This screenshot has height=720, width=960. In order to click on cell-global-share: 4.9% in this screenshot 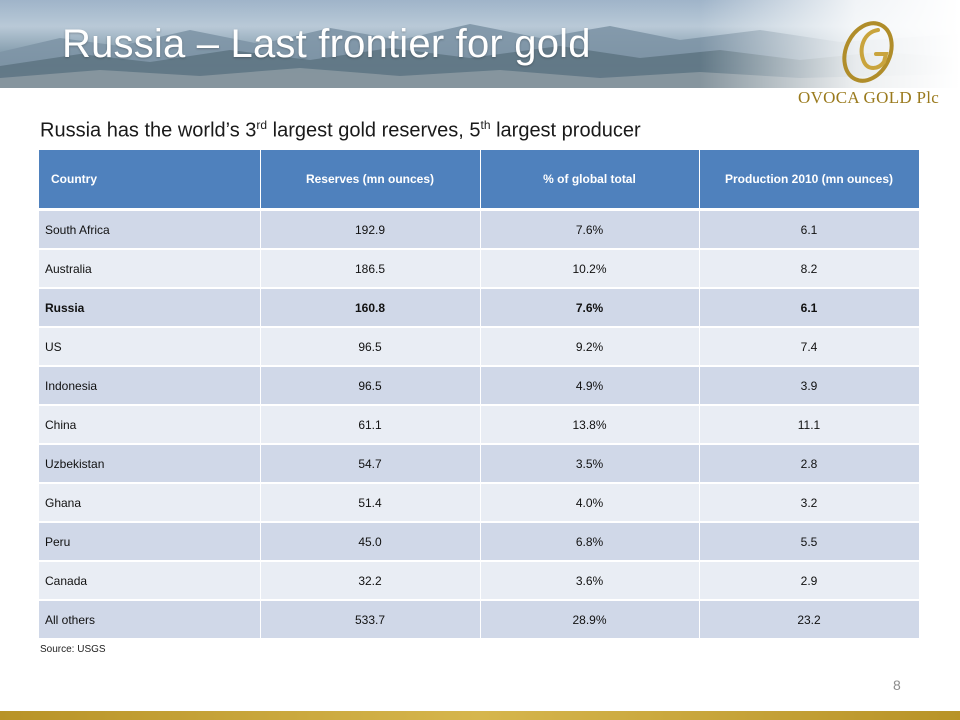, I will do `click(590, 386)`.